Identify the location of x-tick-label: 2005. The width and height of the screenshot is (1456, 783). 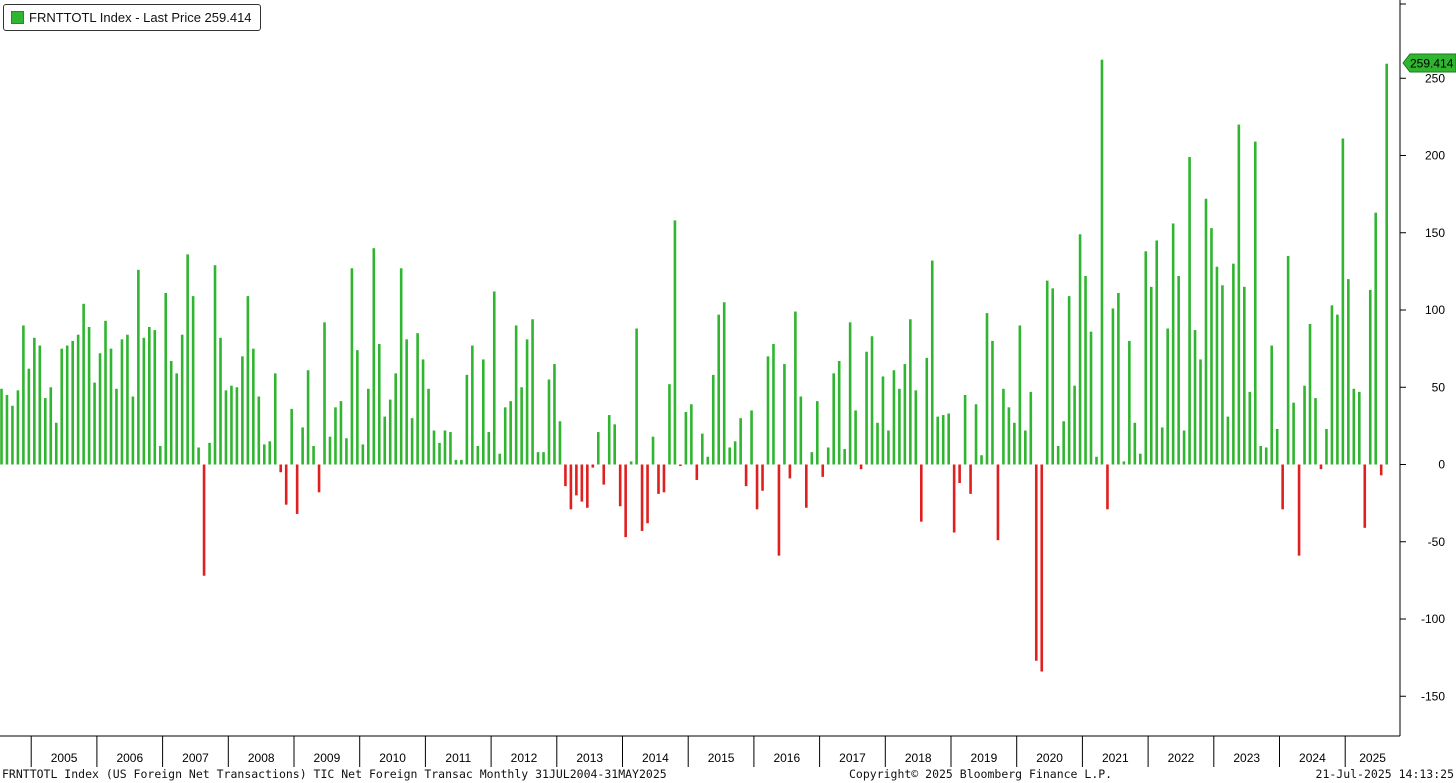
(64, 758).